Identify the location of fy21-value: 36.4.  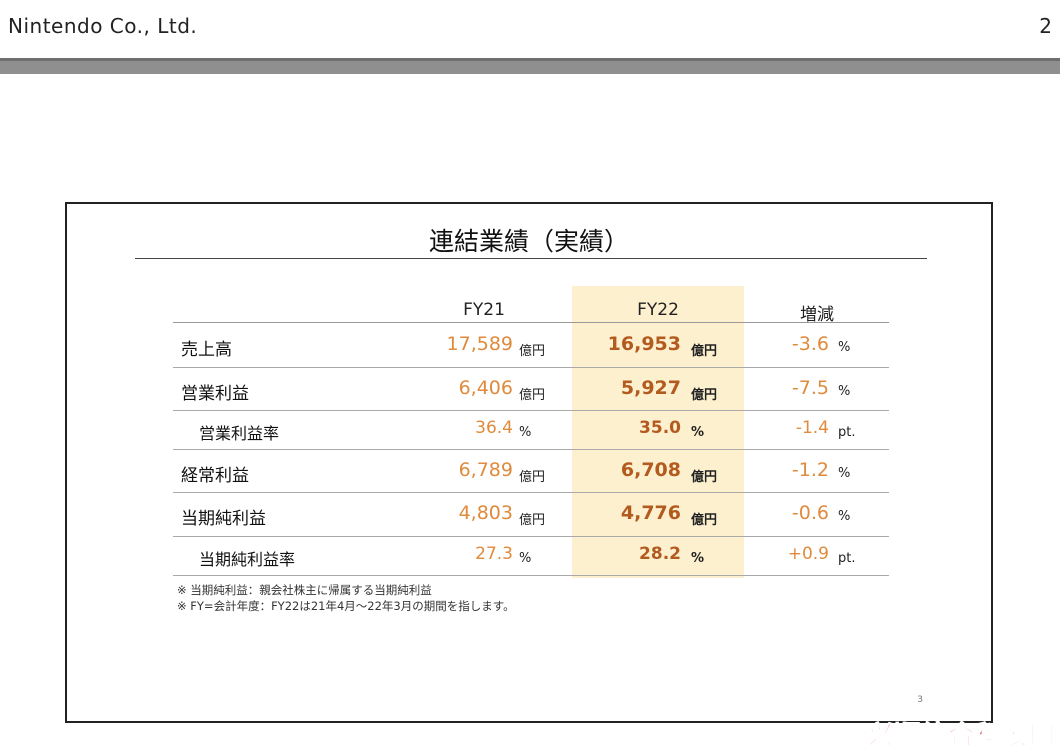
(494, 427).